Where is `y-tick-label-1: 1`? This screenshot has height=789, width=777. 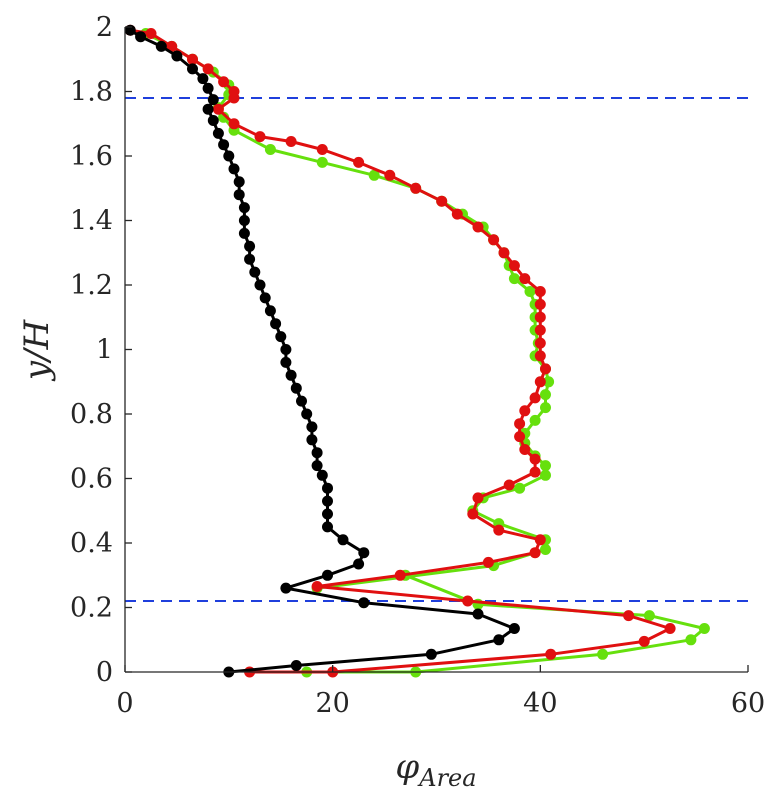
y-tick-label-1: 1 is located at coordinates (104, 350).